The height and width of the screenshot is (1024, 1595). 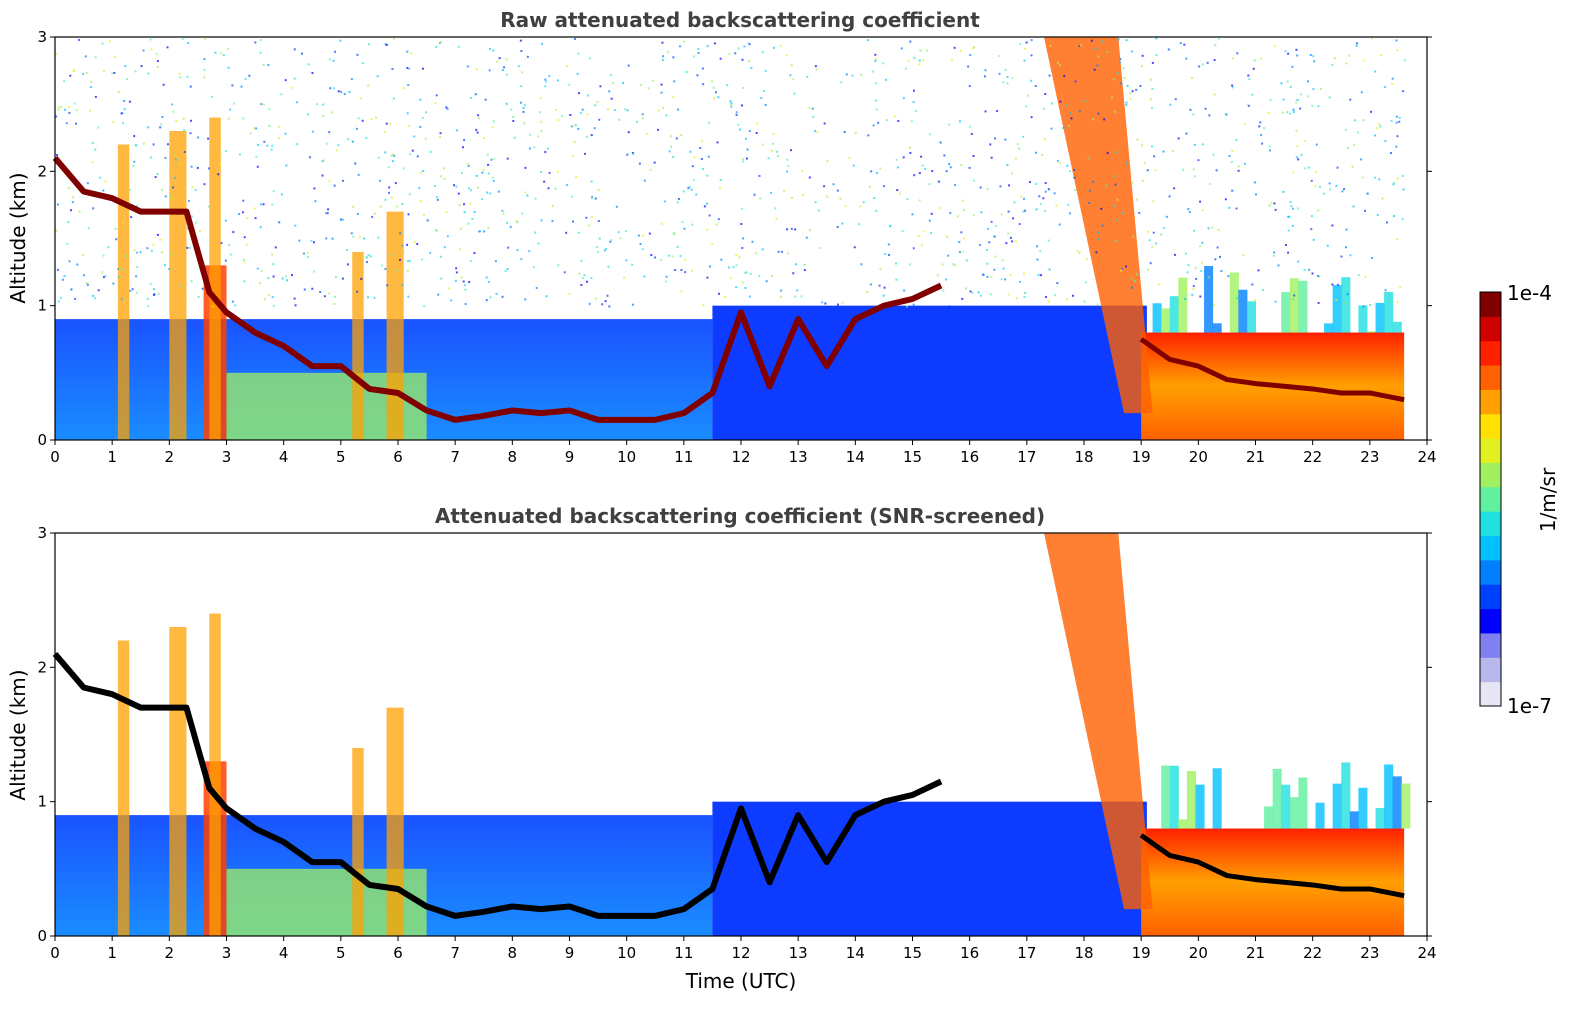 I want to click on colorbar-frame, so click(x=1490, y=499).